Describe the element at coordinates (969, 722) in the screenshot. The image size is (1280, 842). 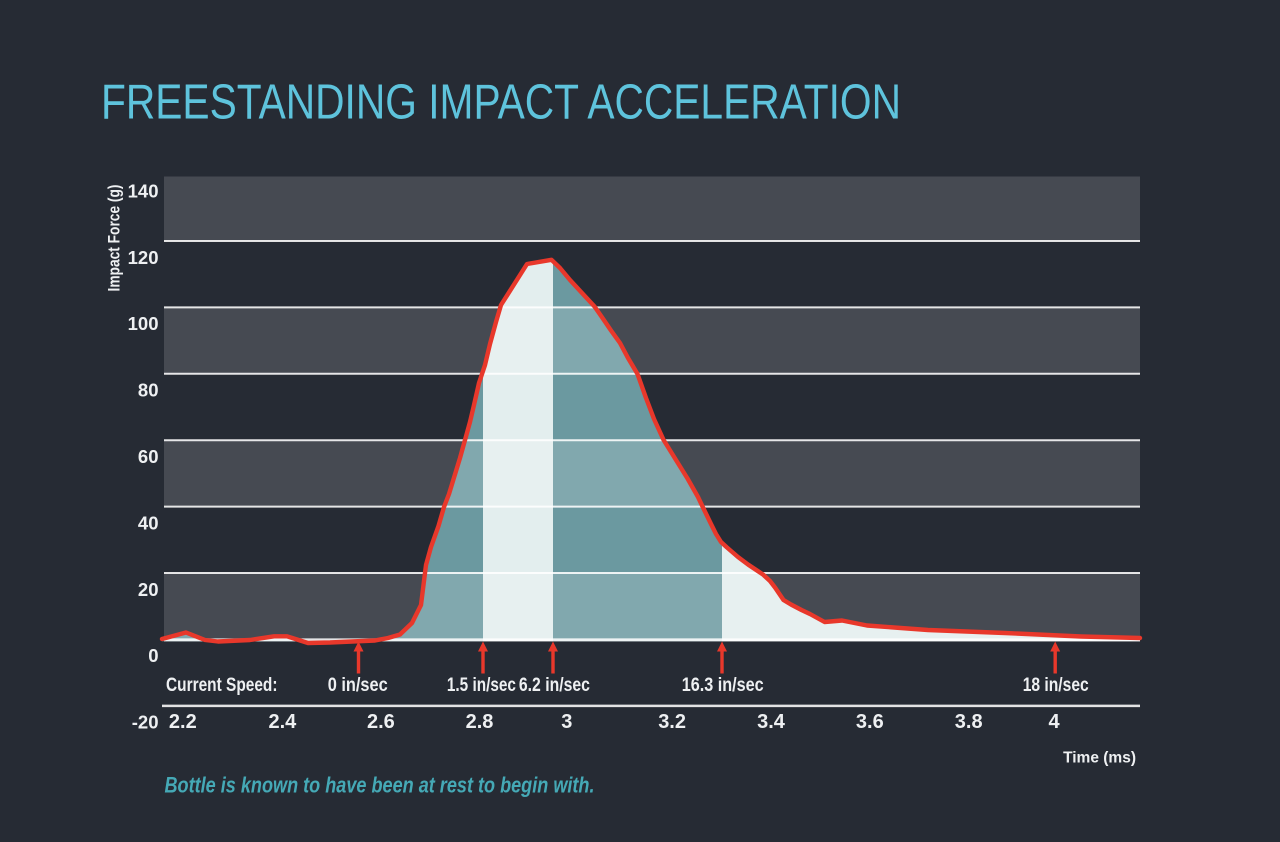
I see `svg-text: 3.8` at that location.